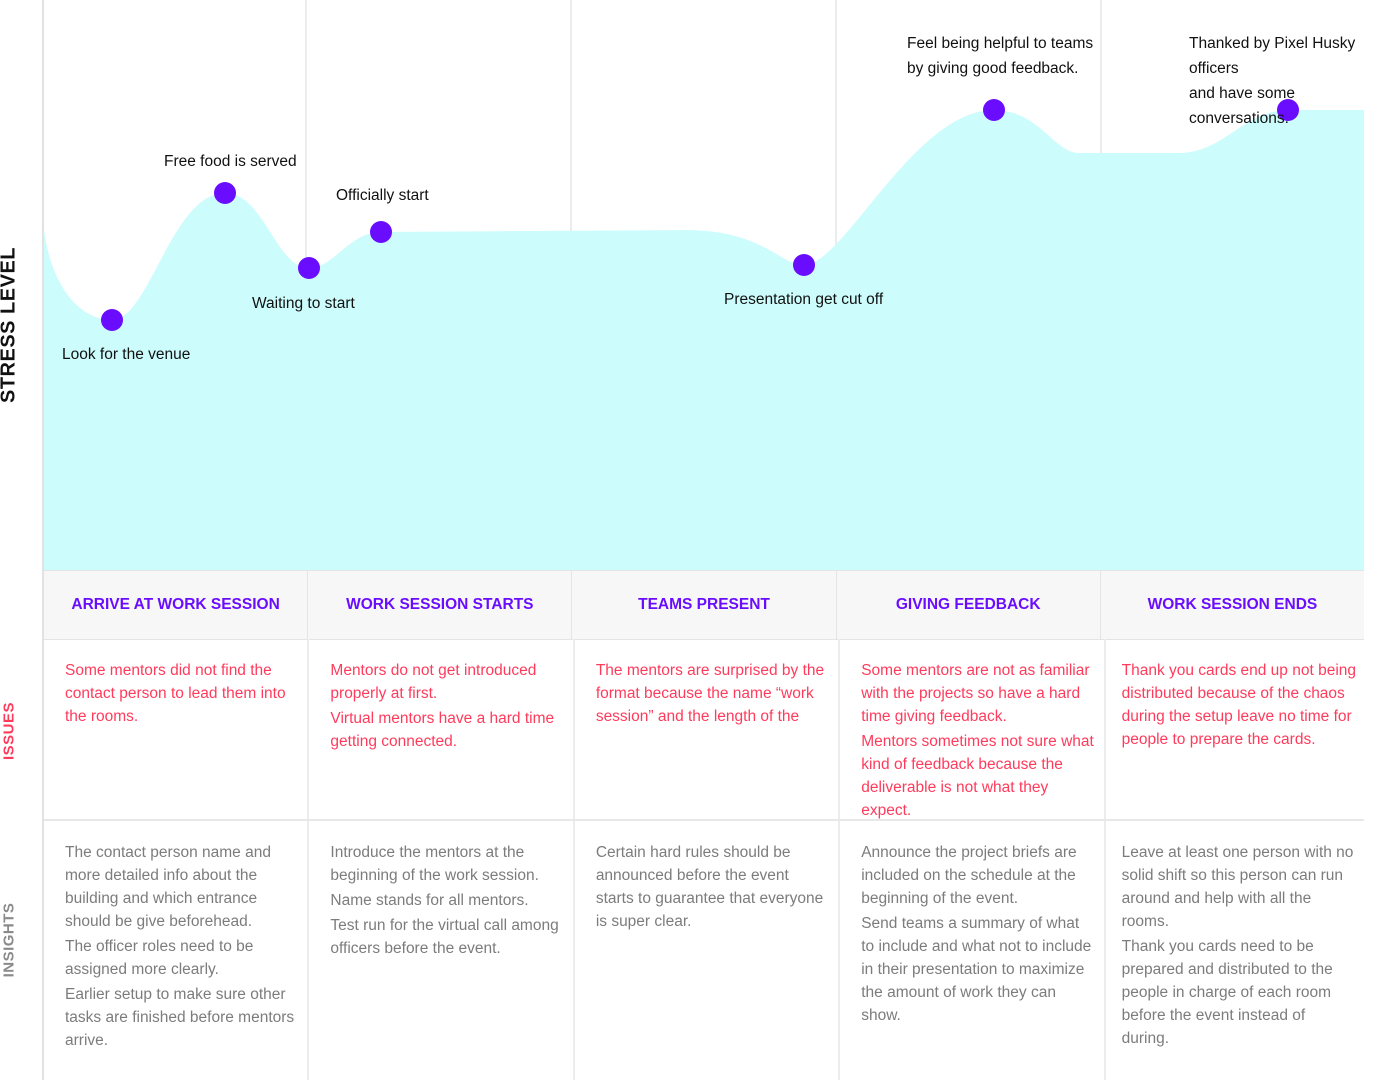 The image size is (1398, 1080). What do you see at coordinates (440, 605) in the screenshot?
I see `stage-work-session-starts: WORK SESSION STARTS` at bounding box center [440, 605].